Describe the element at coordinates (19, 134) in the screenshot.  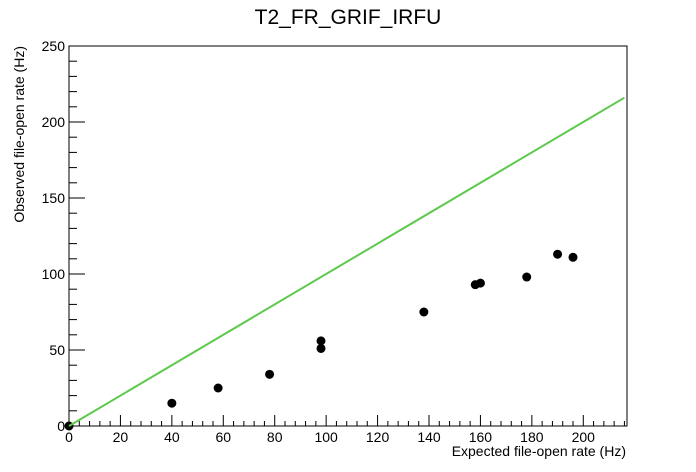
I see `y-axis-label: Observed file-open rate (Hz)` at that location.